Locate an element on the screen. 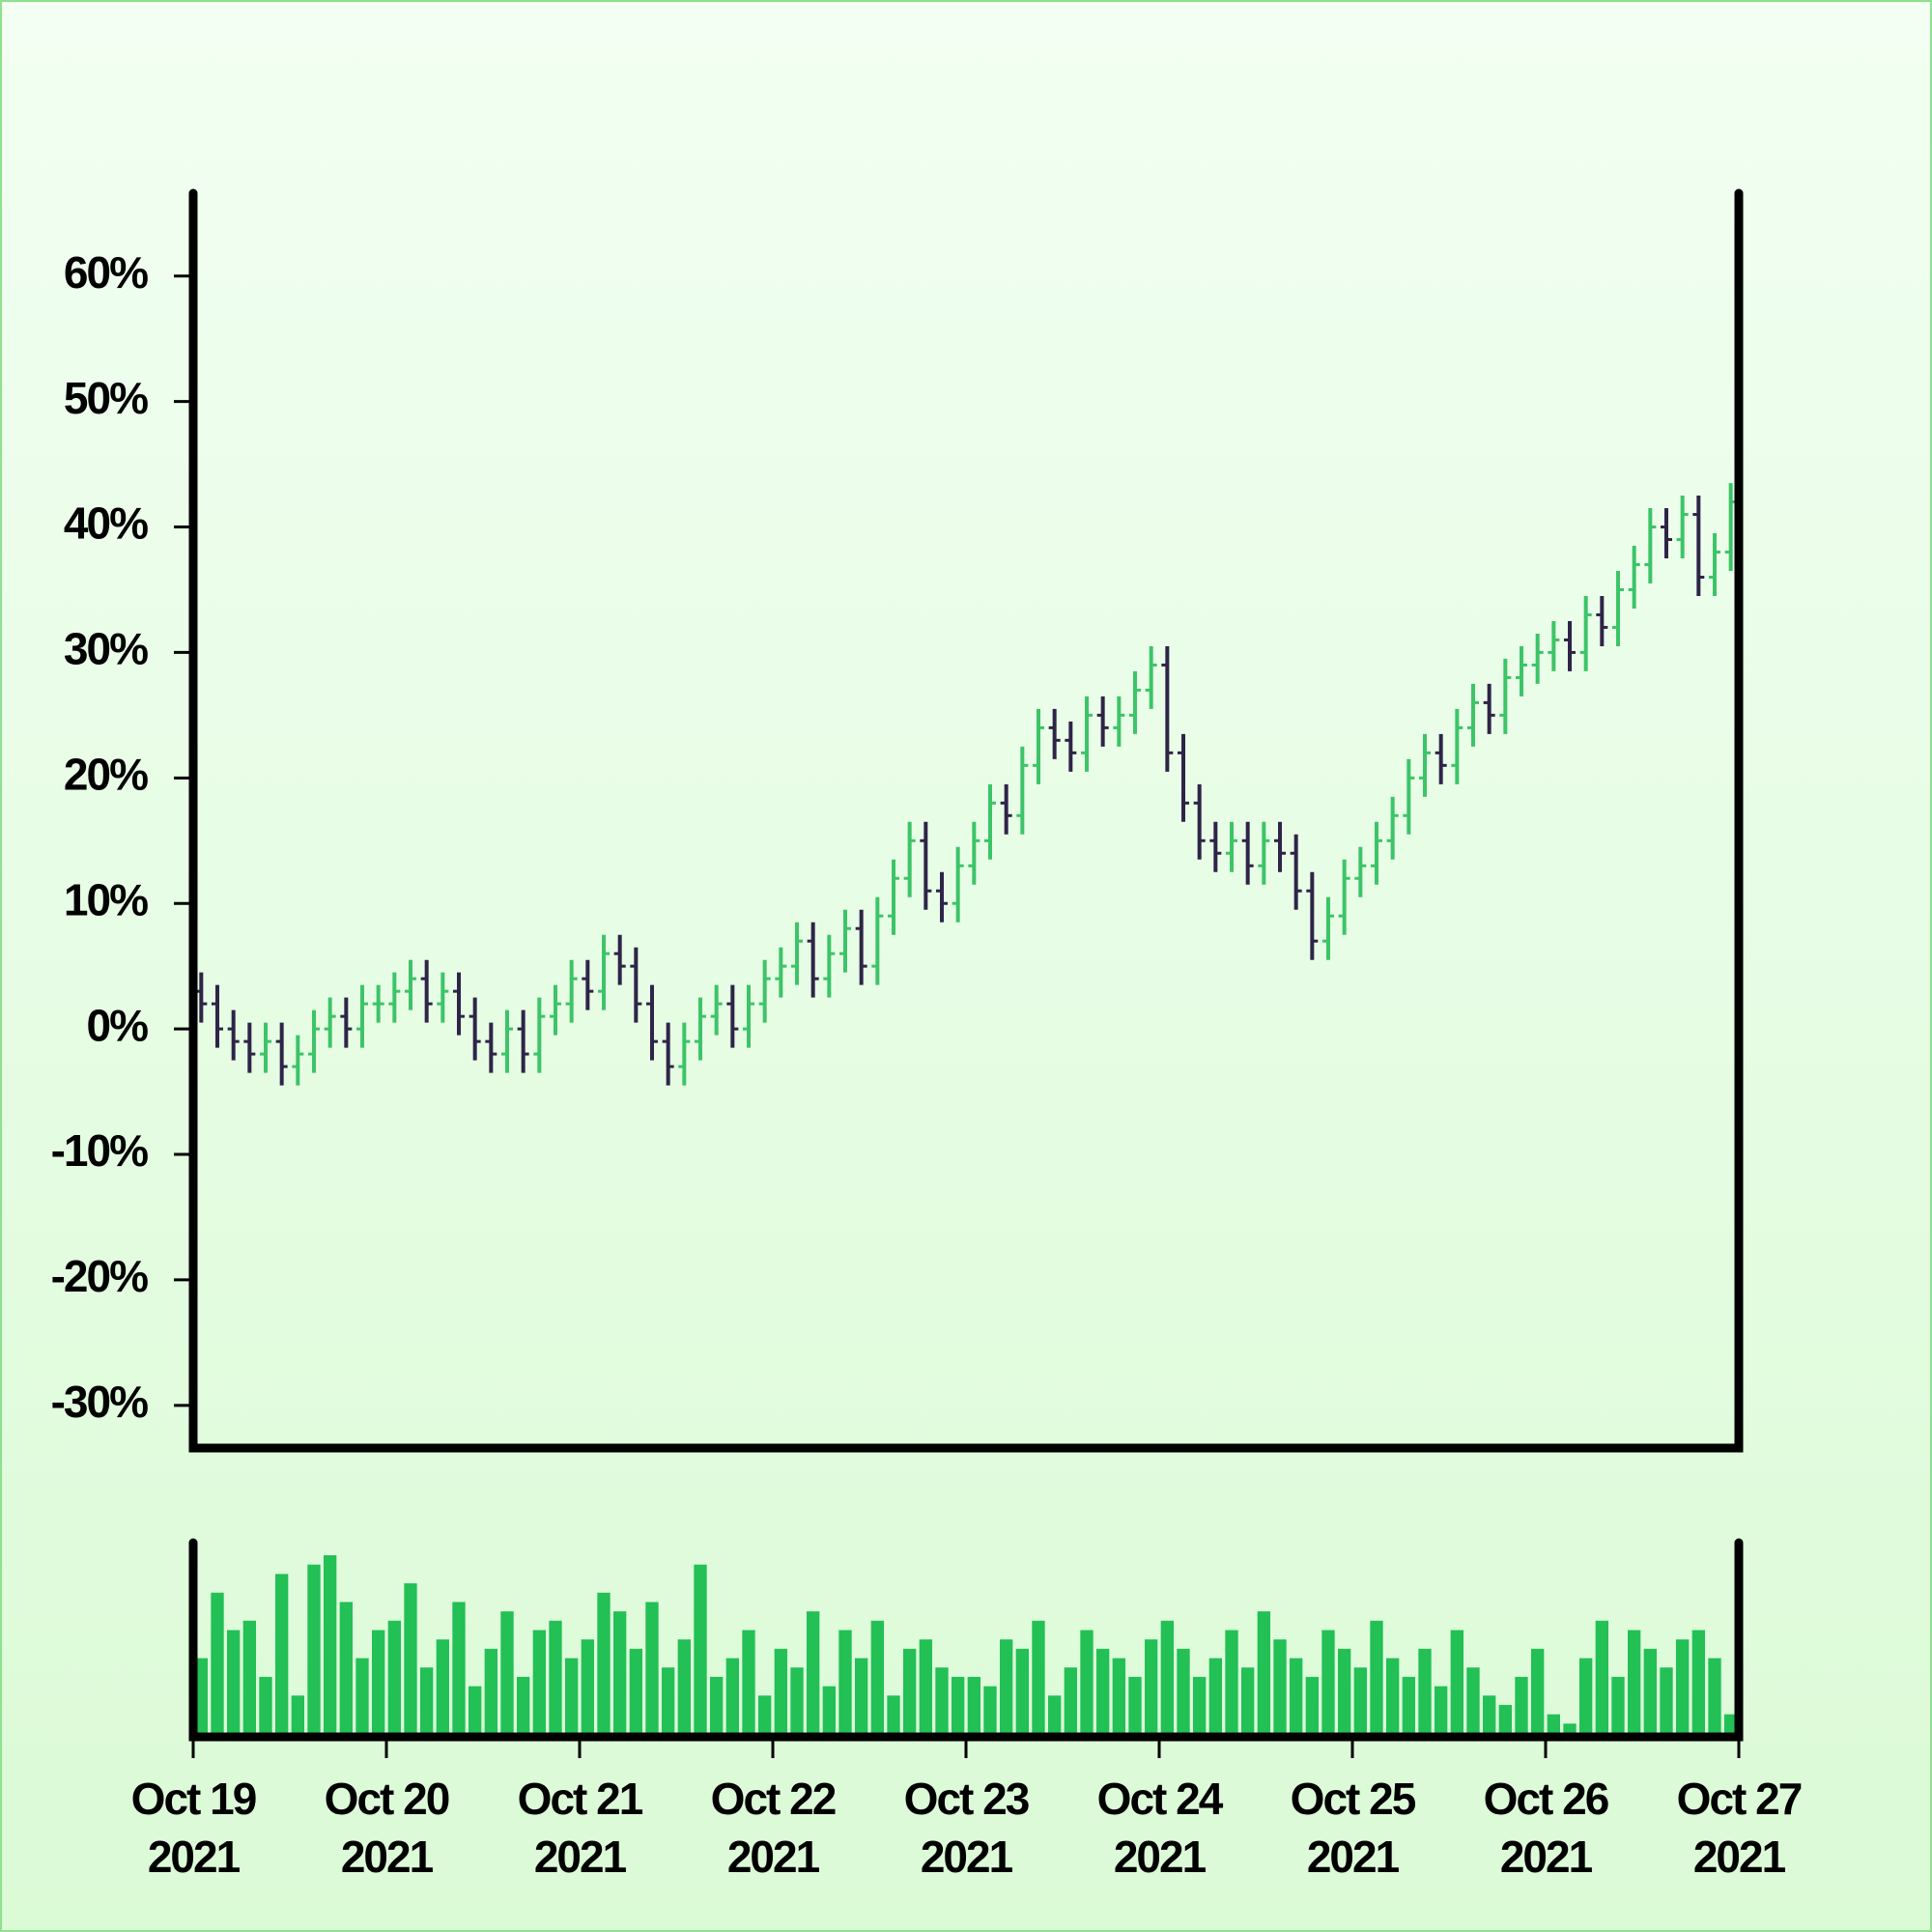 This screenshot has width=1932, height=1932. x-tick-label: Oct 25 is located at coordinates (1353, 1799).